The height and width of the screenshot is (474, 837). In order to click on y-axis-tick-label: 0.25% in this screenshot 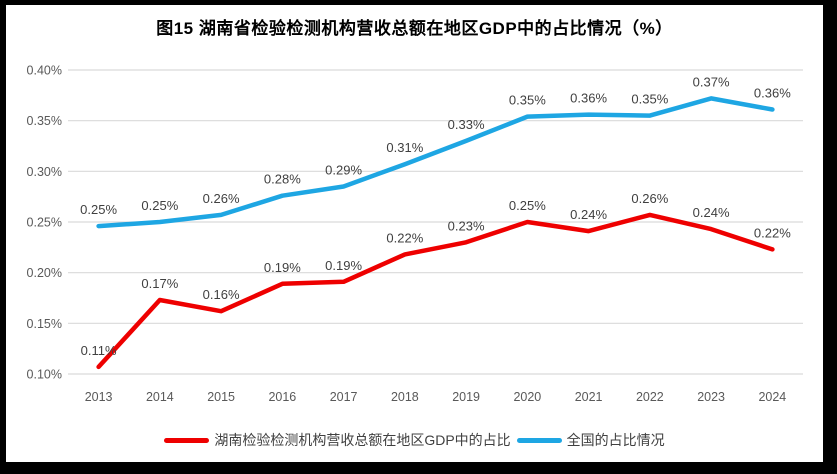, I will do `click(44, 223)`.